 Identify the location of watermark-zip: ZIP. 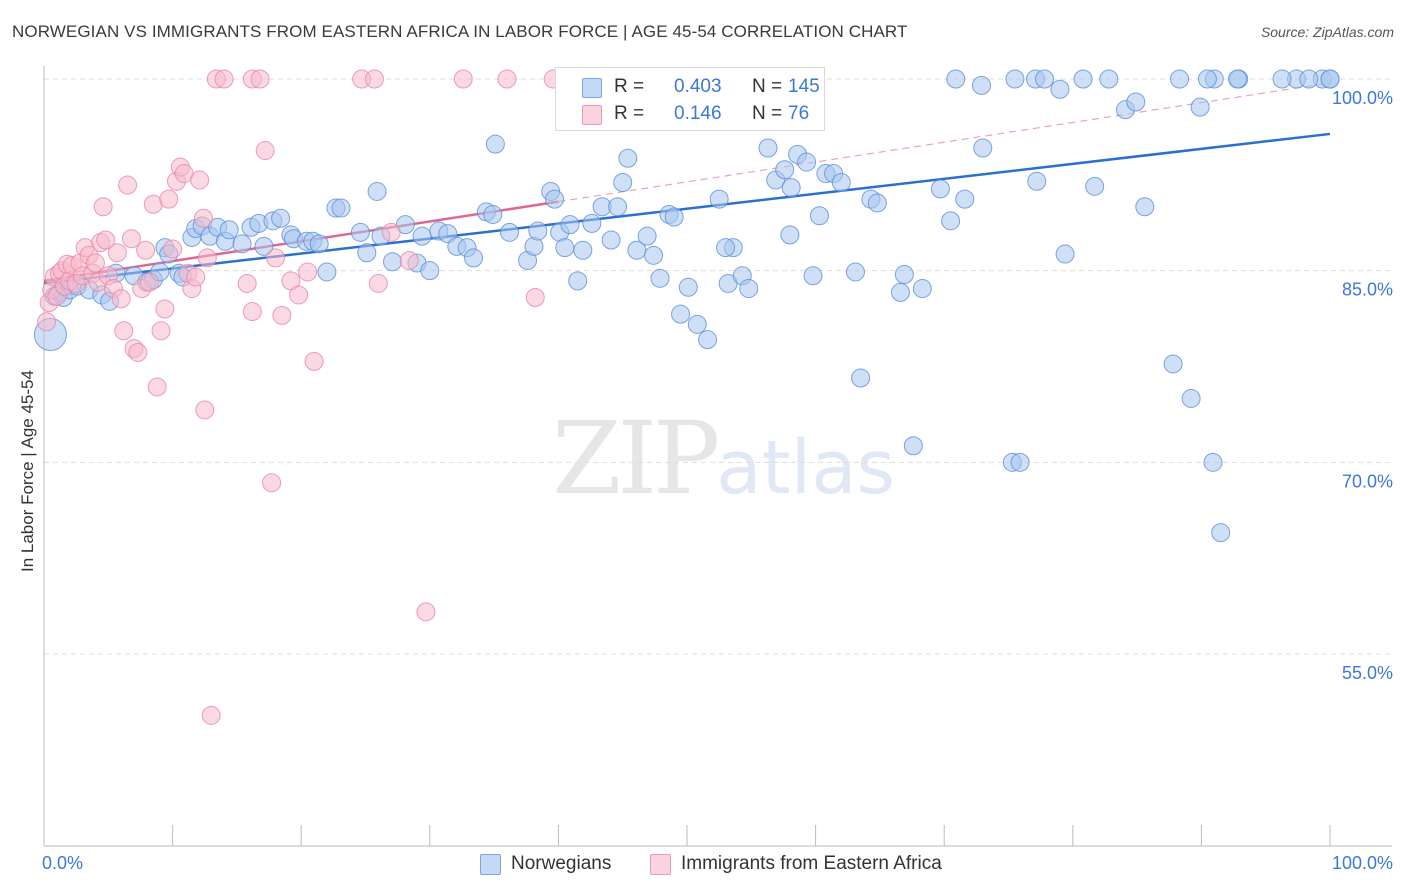
(636, 458).